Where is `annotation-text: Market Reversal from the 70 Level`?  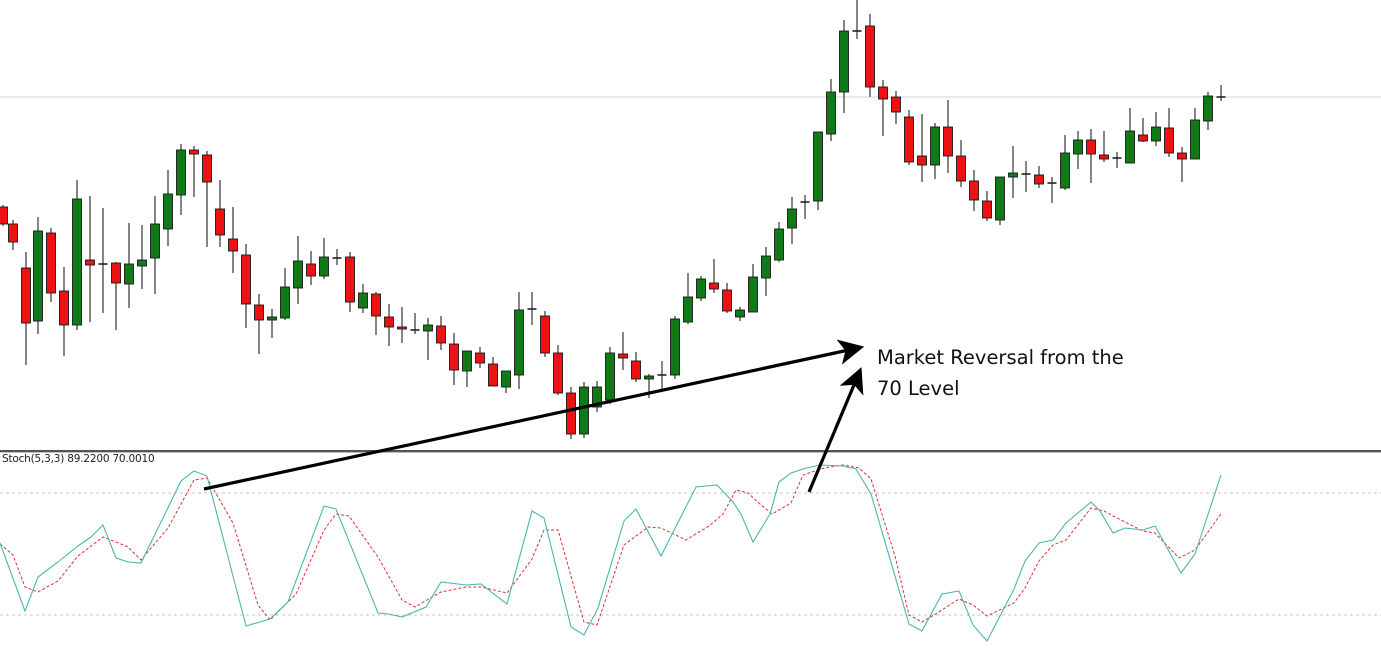 annotation-text: Market Reversal from the 70 Level is located at coordinates (1027, 373).